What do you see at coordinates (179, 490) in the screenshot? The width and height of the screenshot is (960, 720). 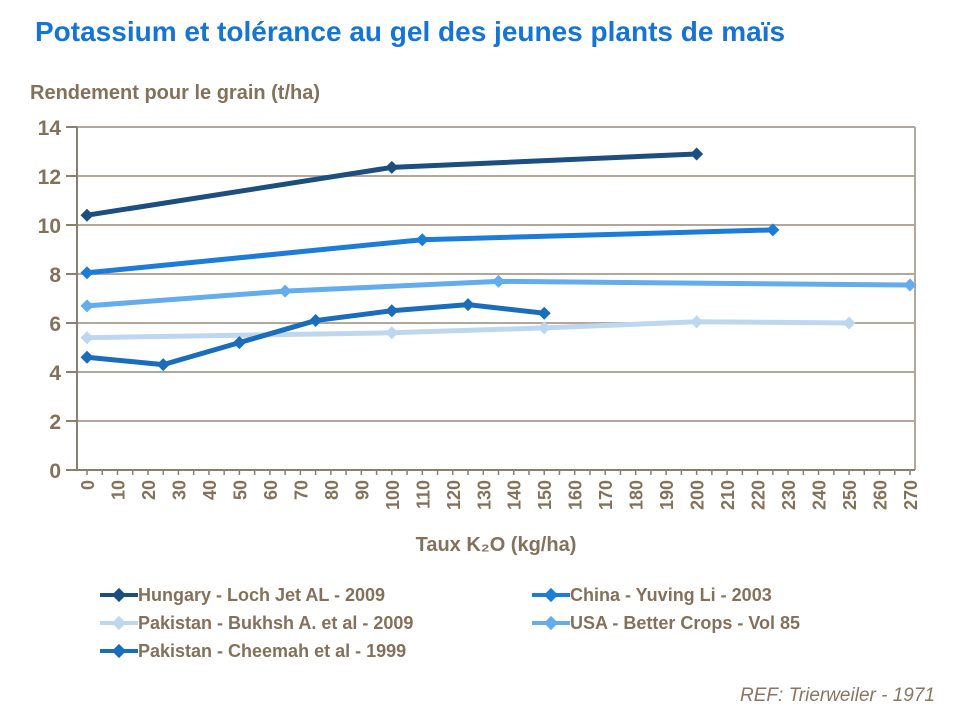 I see `x-tick-label: 30` at bounding box center [179, 490].